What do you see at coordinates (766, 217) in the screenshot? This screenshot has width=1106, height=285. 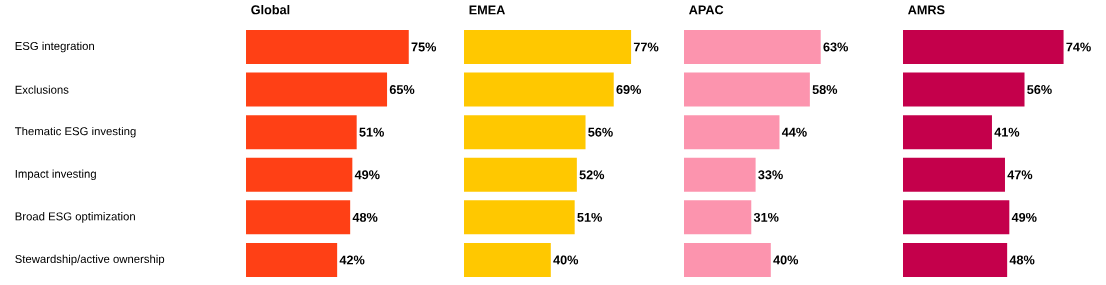 I see `data-label: 31%` at bounding box center [766, 217].